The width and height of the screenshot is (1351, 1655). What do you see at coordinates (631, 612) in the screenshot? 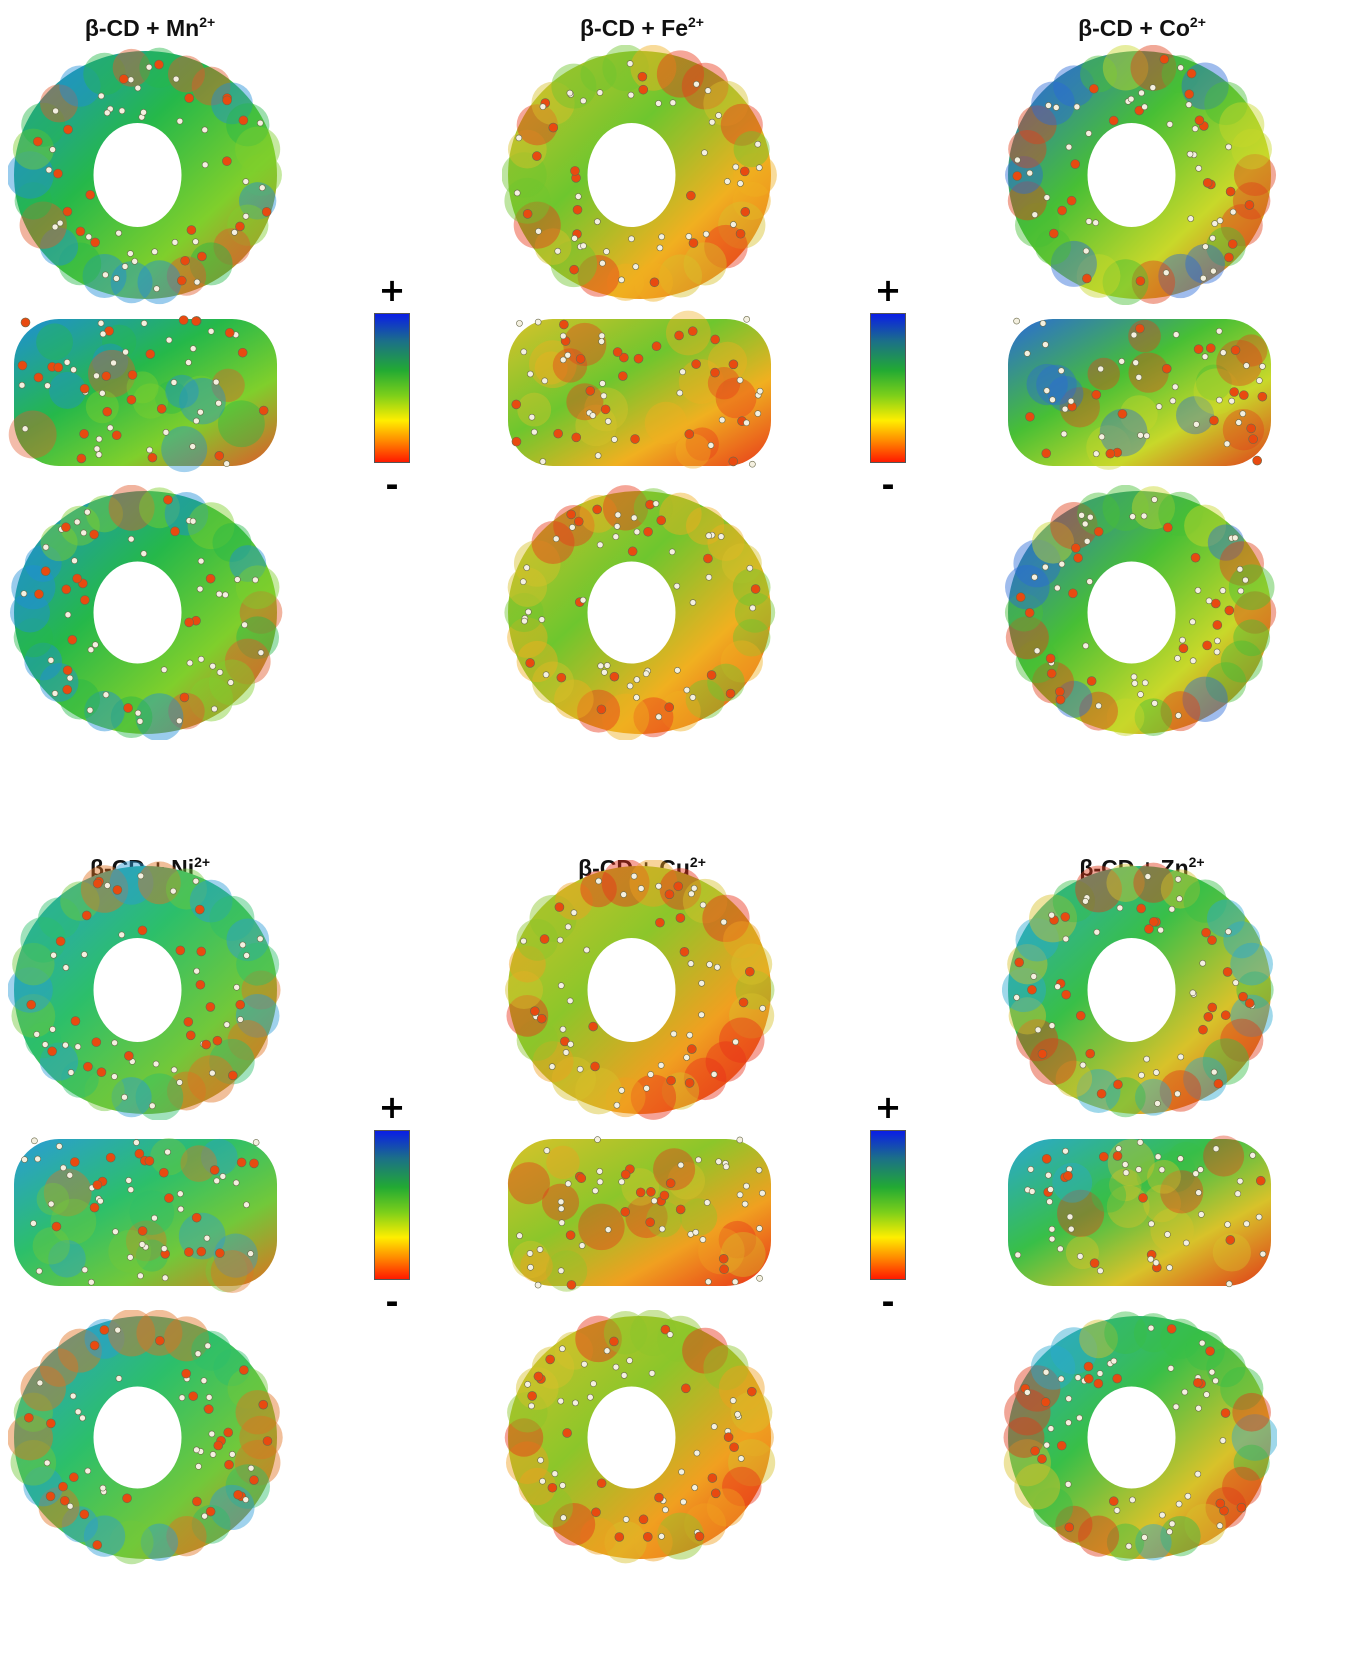
I see `cavity` at bounding box center [631, 612].